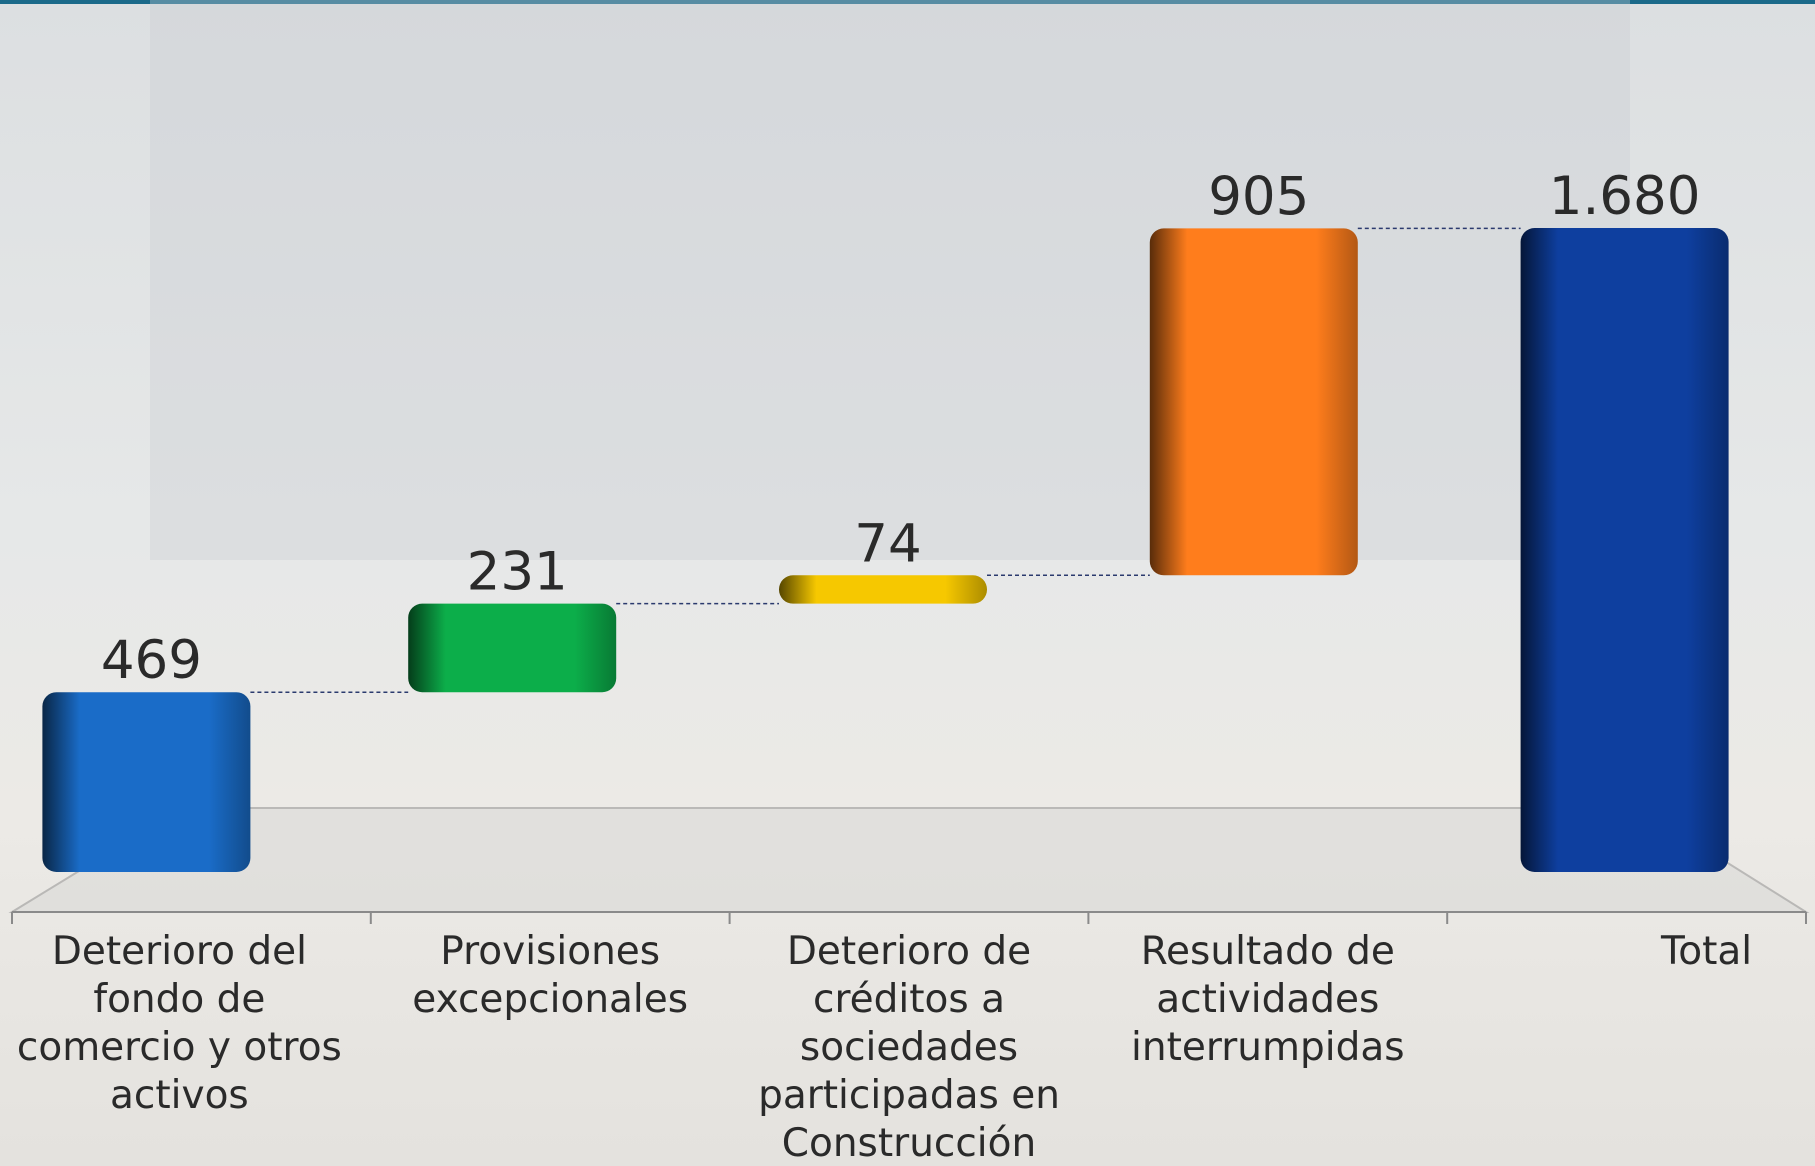 This screenshot has width=1815, height=1166. What do you see at coordinates (1625, 196) in the screenshot?
I see `value-label: 1.680` at bounding box center [1625, 196].